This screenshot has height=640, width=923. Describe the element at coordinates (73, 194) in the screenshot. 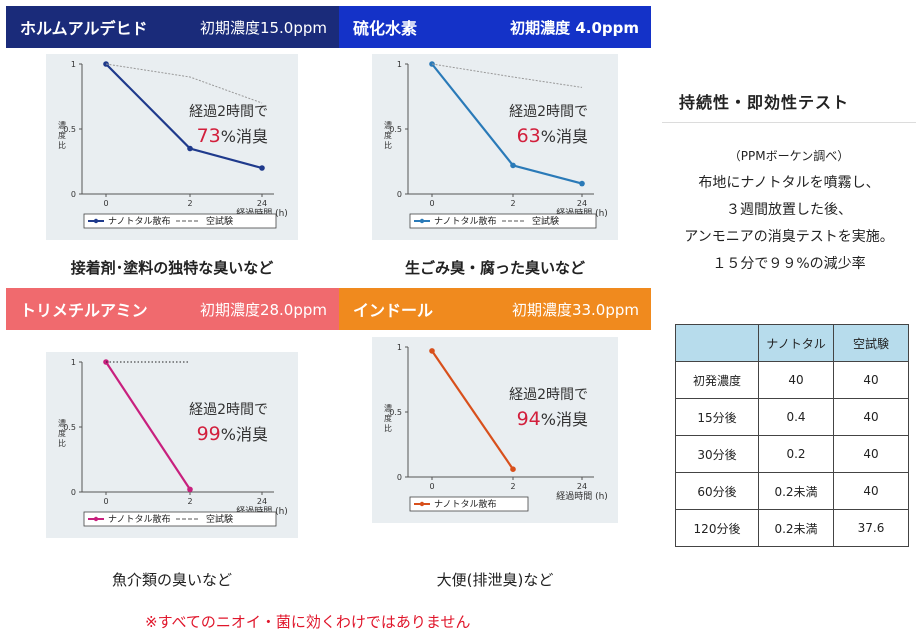

I see `y-tick-label: 0` at that location.